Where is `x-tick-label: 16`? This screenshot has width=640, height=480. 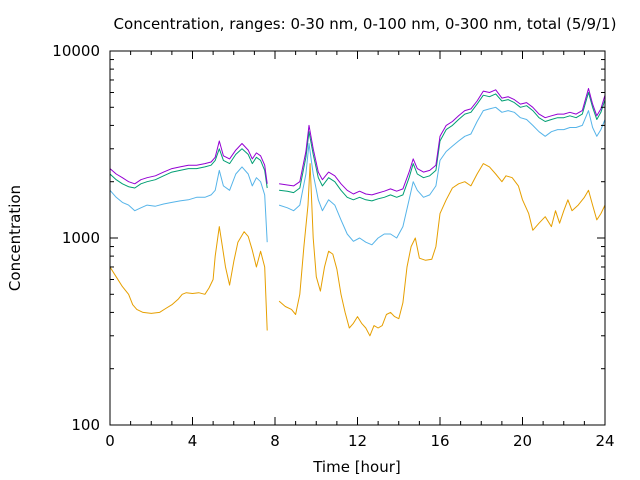 x-tick-label: 16 is located at coordinates (439, 441).